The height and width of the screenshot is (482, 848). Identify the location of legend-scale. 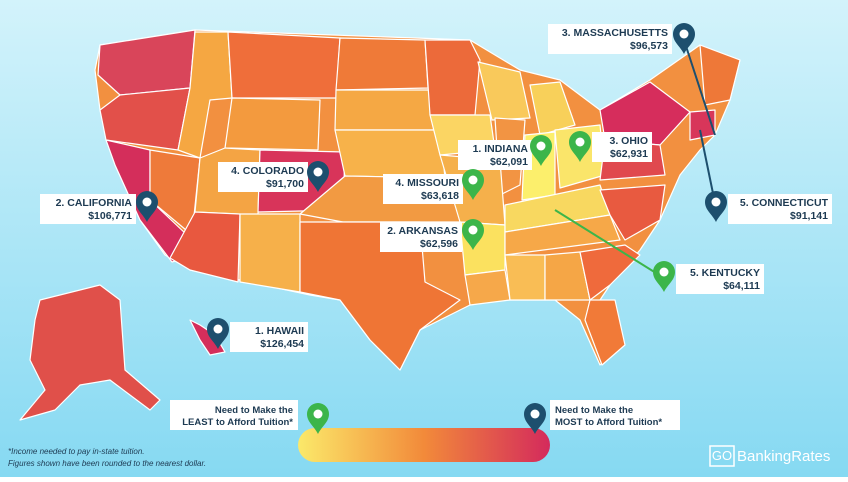
(424, 445).